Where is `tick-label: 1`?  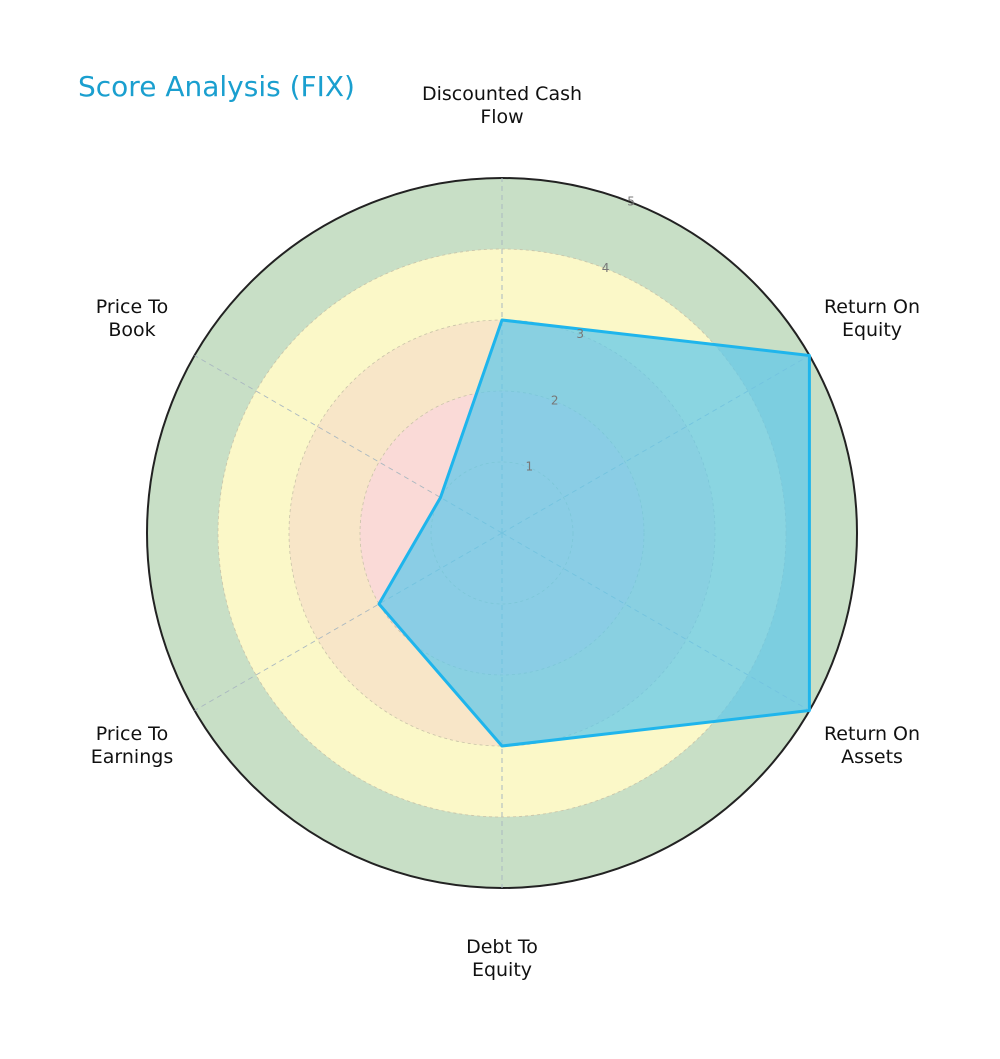
tick-label: 1 is located at coordinates (529, 467).